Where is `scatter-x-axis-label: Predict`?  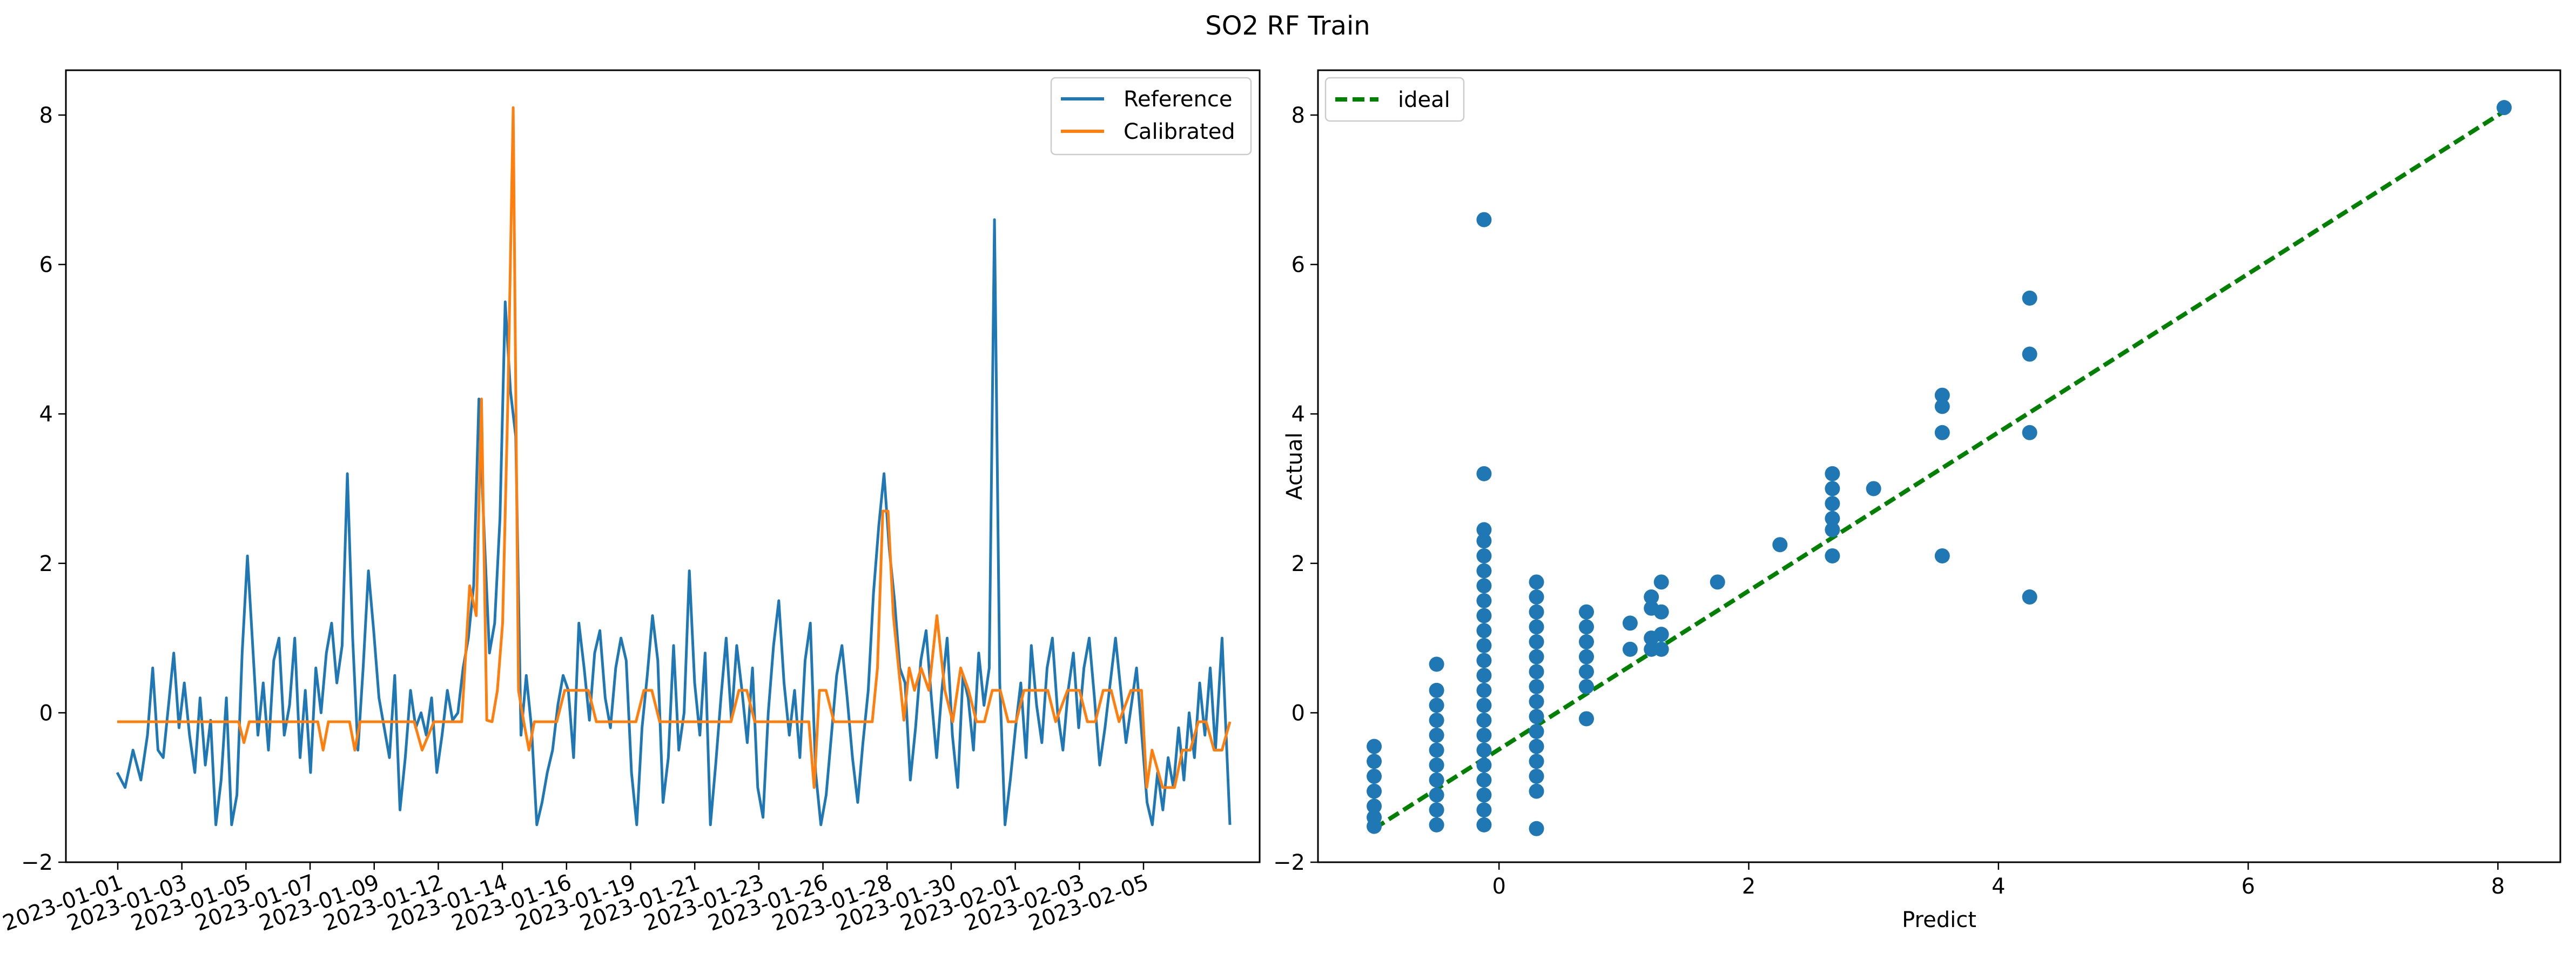
scatter-x-axis-label: Predict is located at coordinates (1939, 920).